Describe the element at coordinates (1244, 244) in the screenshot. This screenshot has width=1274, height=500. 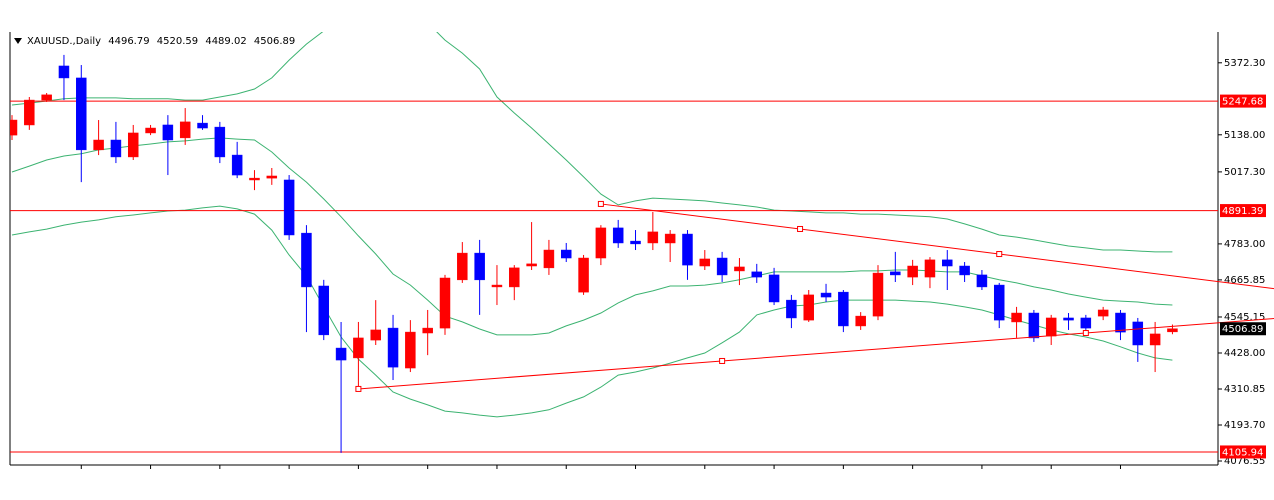
I see `y-tick-label: 4783.00` at that location.